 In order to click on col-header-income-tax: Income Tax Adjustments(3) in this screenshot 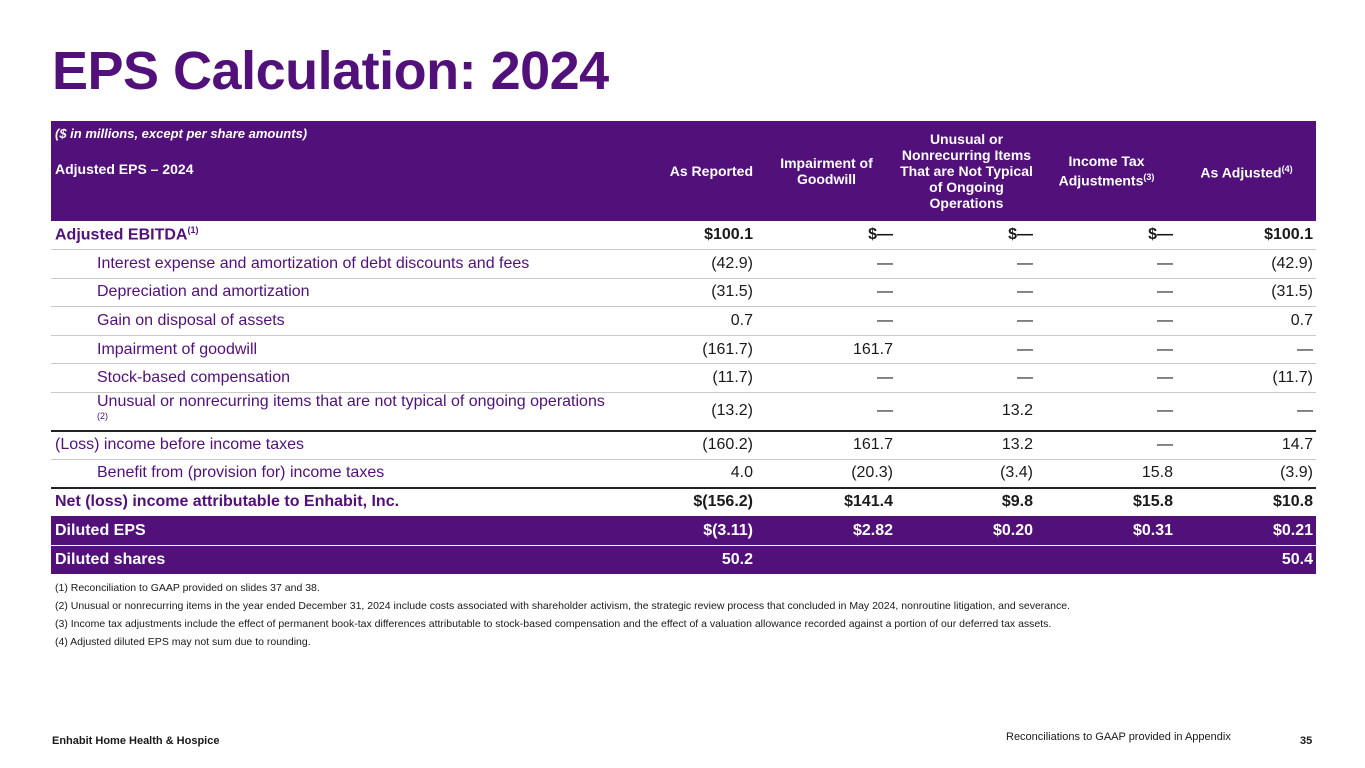, I will do `click(1106, 171)`.